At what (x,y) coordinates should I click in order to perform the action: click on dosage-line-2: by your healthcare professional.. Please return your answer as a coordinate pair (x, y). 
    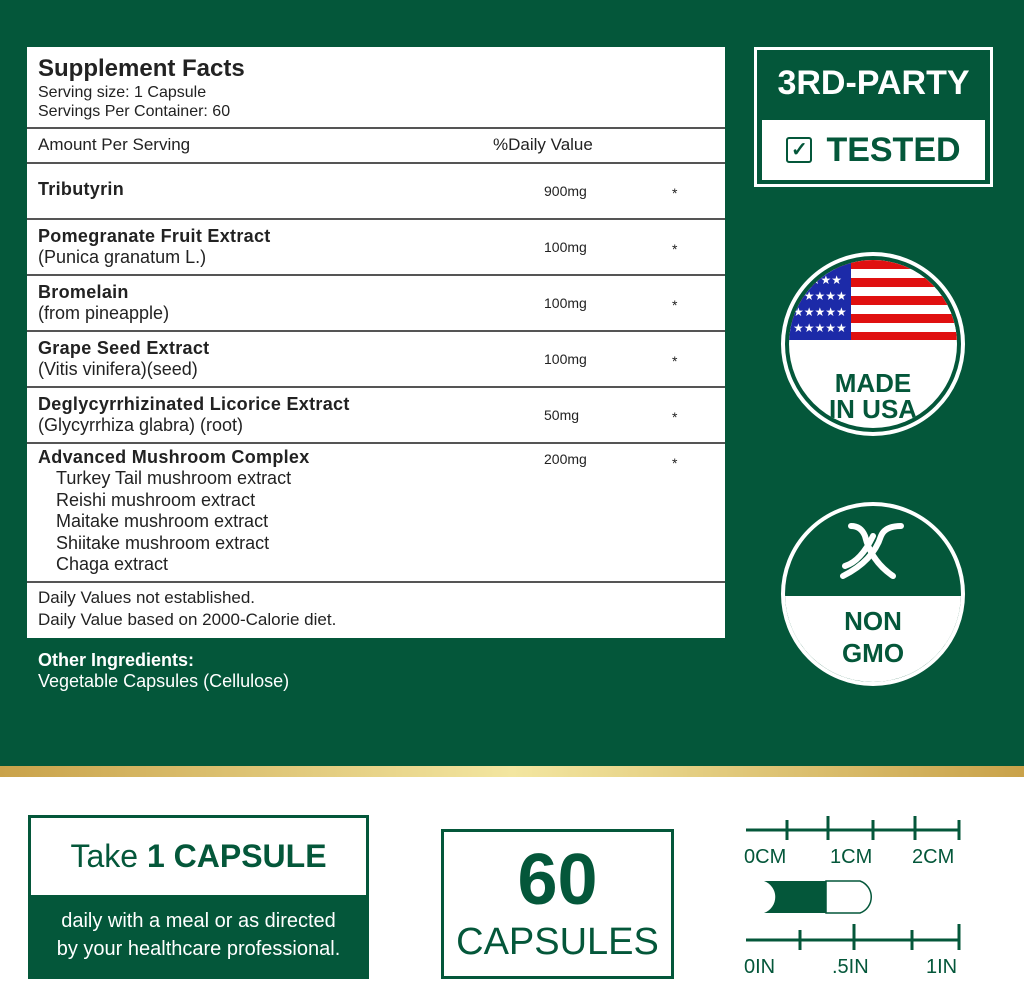
    Looking at the image, I should click on (198, 949).